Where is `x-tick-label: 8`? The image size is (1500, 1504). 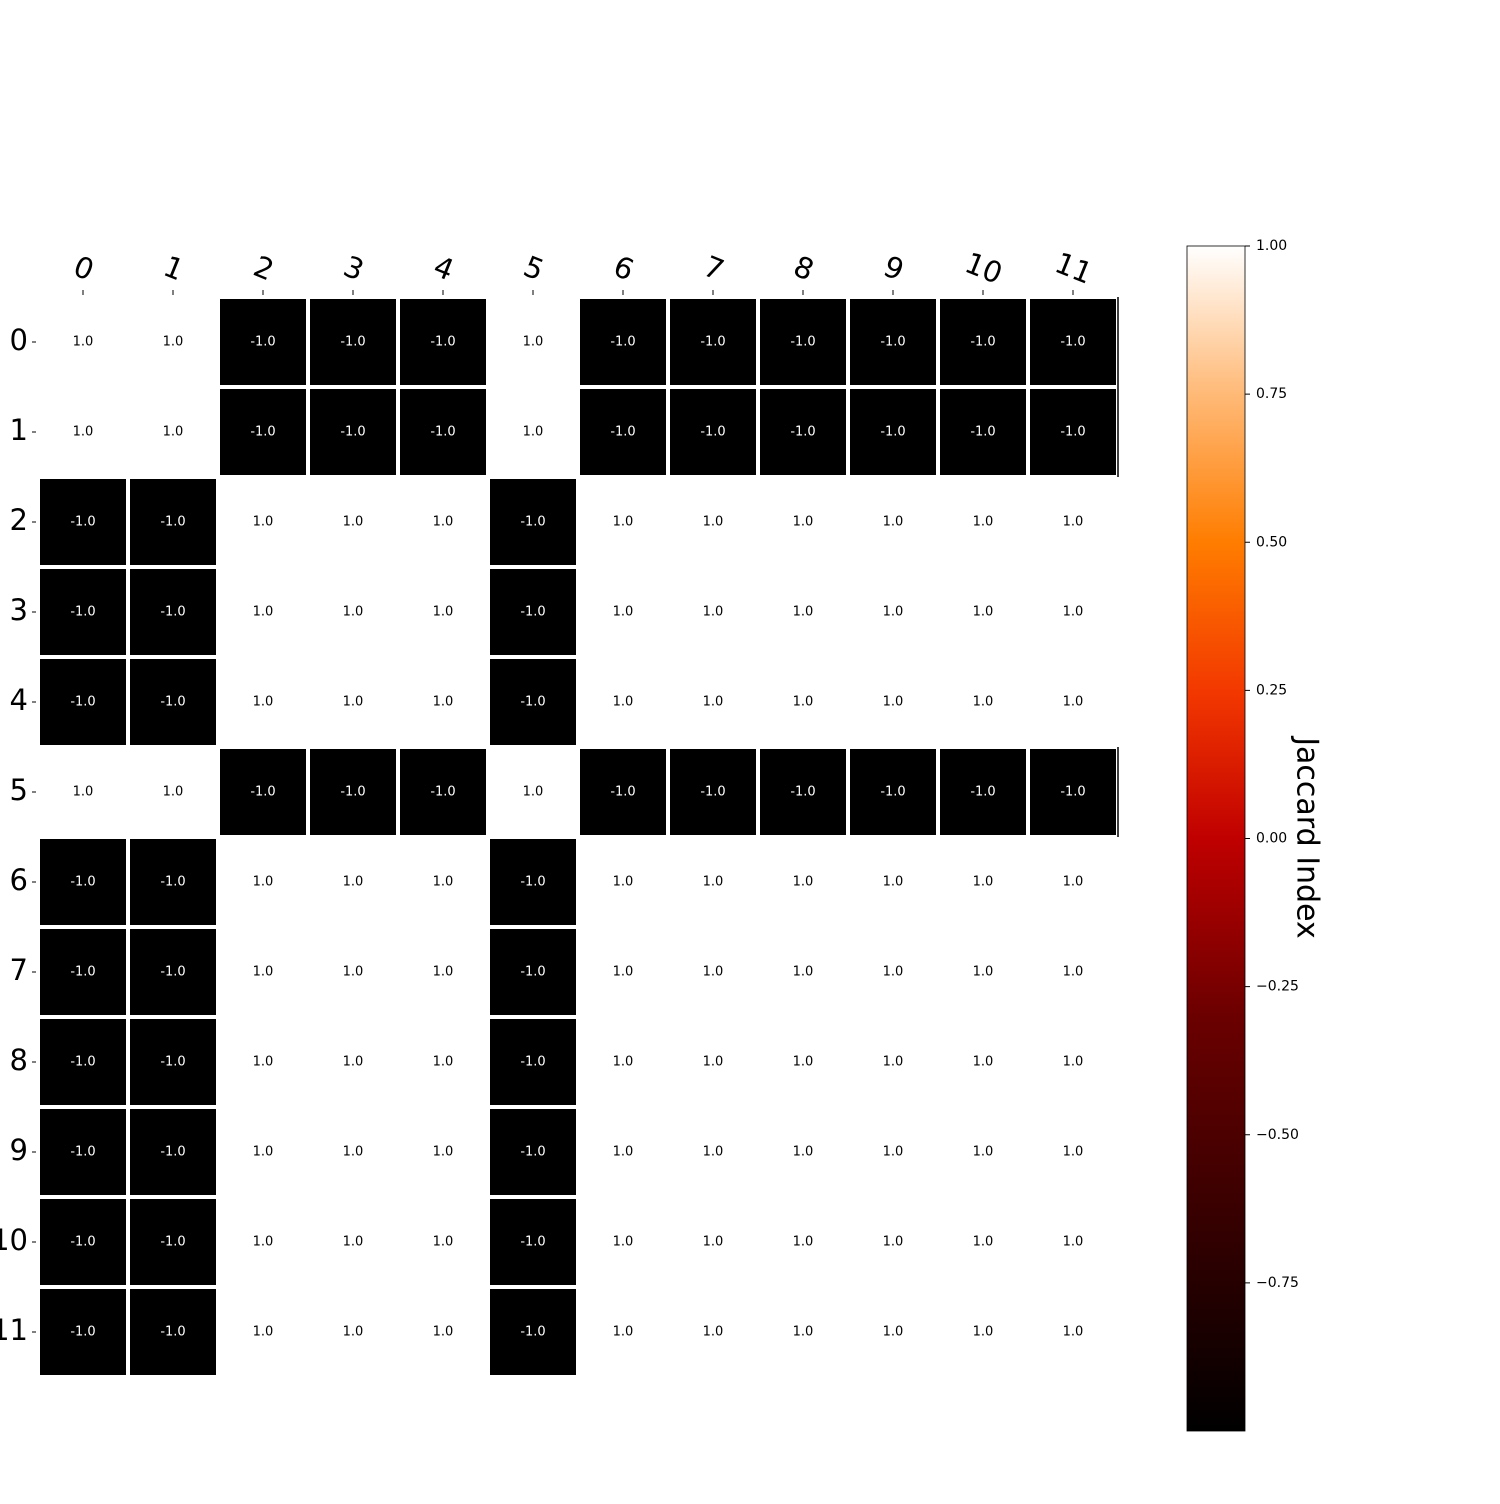
x-tick-label: 8 is located at coordinates (804, 268).